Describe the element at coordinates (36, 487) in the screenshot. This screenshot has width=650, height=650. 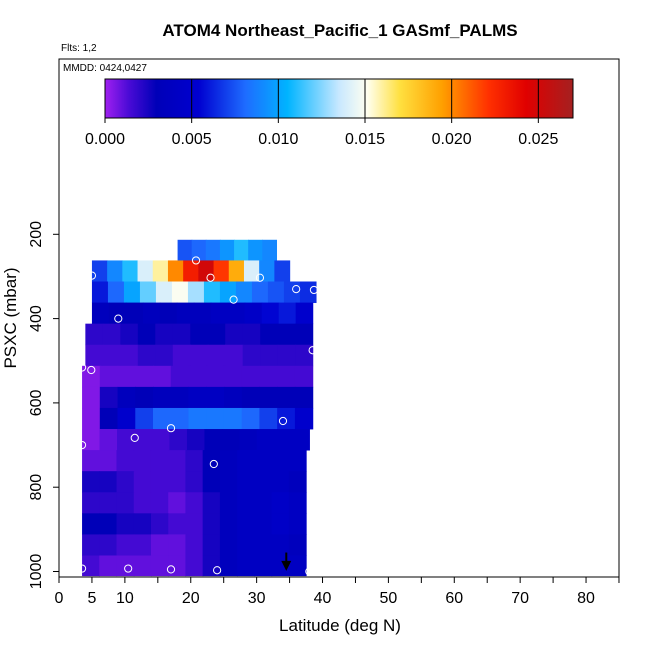
I see `y-tick-label: 800` at that location.